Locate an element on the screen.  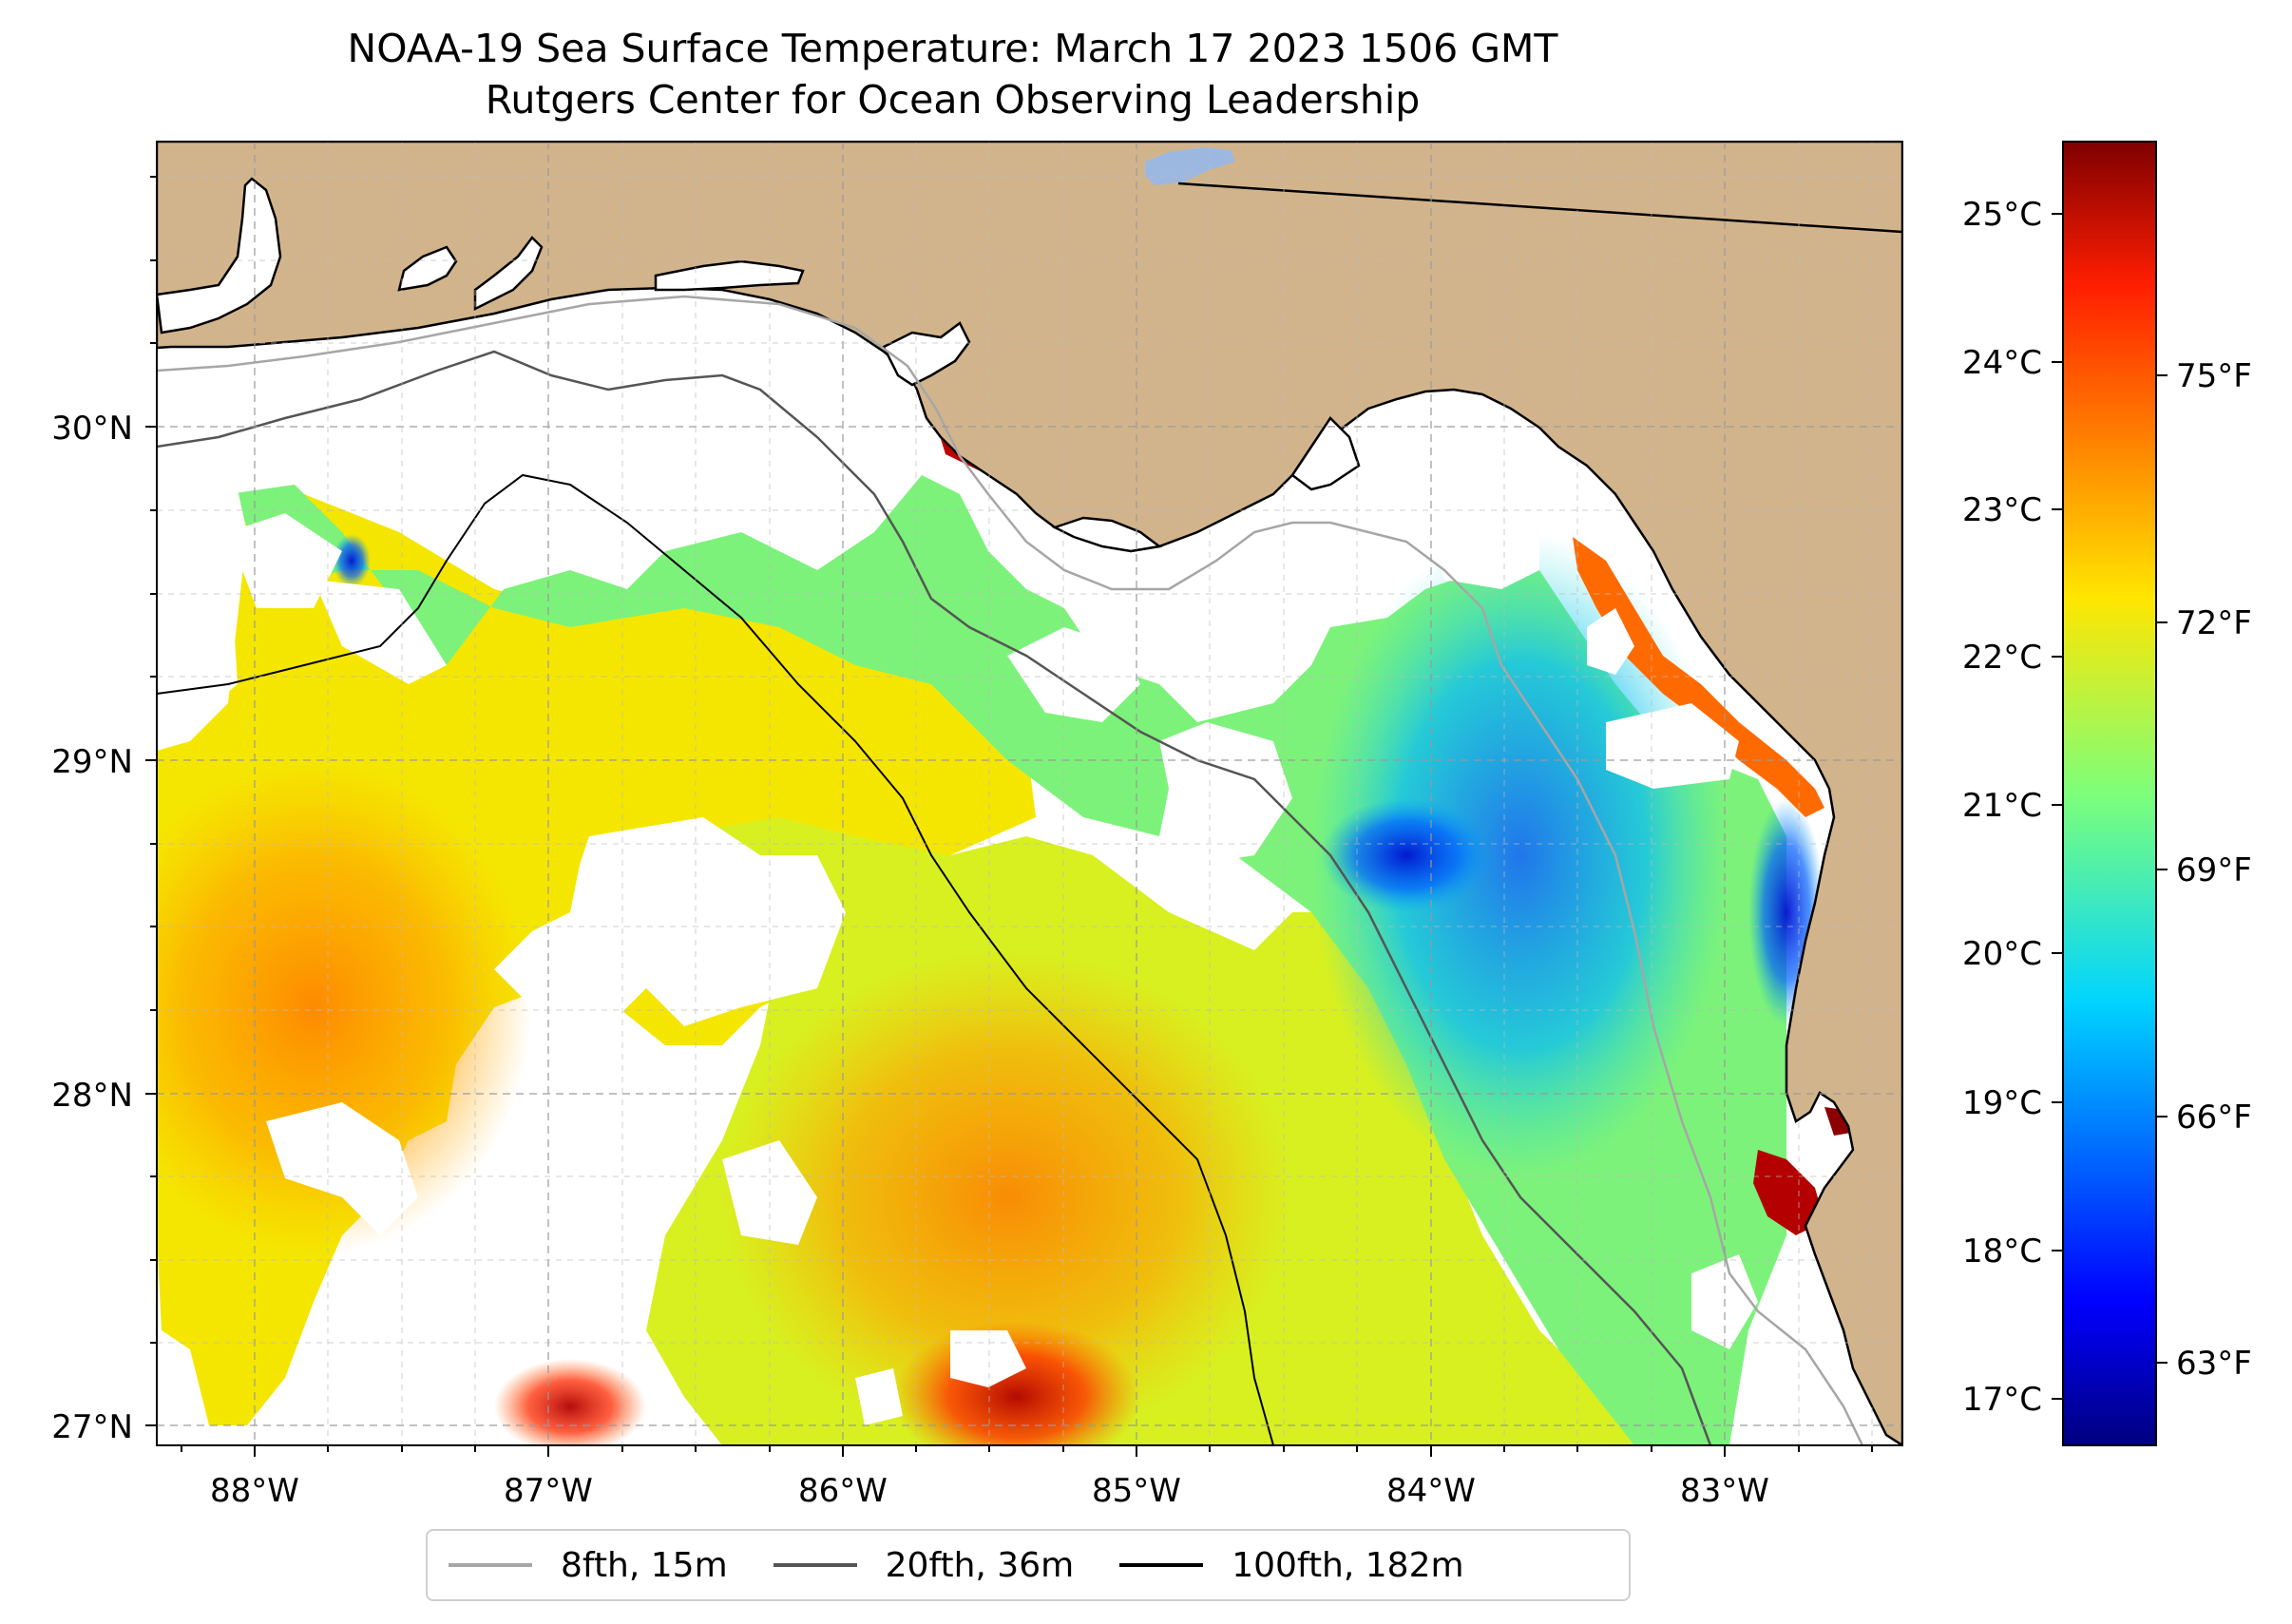
lake-blob is located at coordinates (1190, 166).